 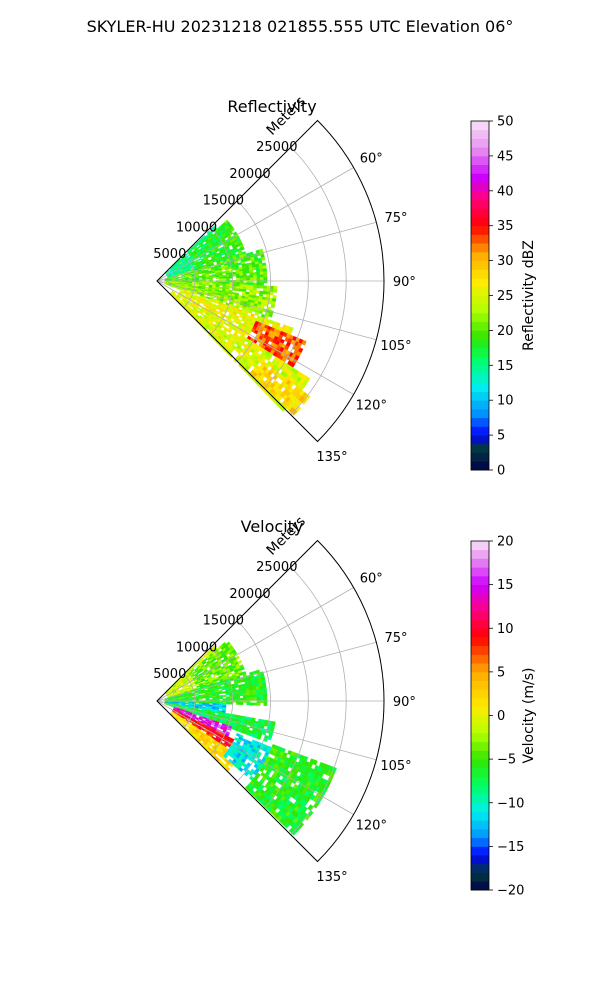 What do you see at coordinates (395, 638) in the screenshot?
I see `azimuth-tick-label: 75°` at bounding box center [395, 638].